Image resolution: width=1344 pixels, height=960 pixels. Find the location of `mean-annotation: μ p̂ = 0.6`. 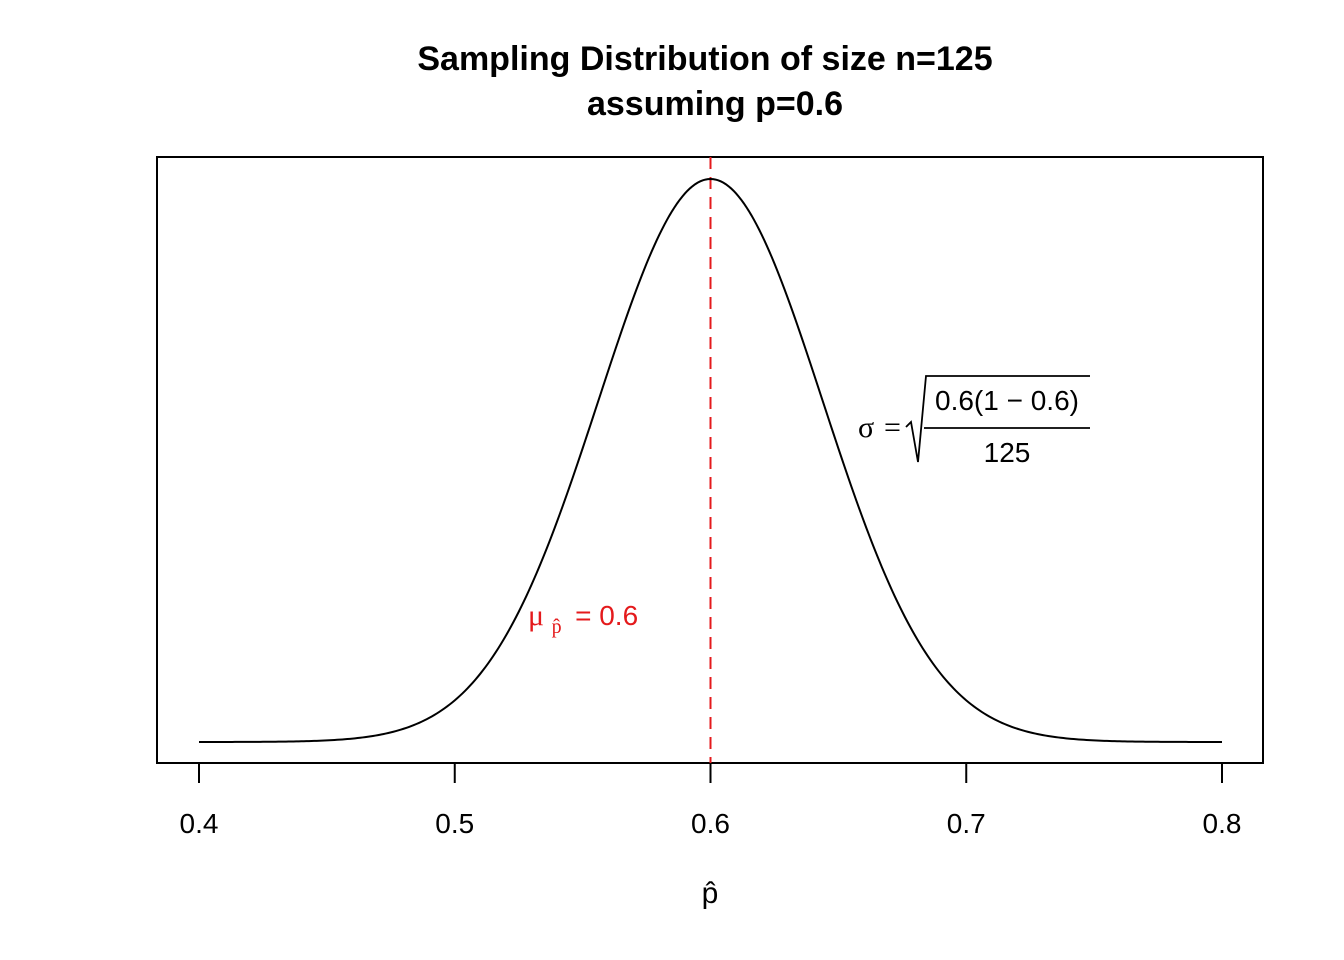

mean-annotation: μ p̂ = 0.6 is located at coordinates (583, 619).